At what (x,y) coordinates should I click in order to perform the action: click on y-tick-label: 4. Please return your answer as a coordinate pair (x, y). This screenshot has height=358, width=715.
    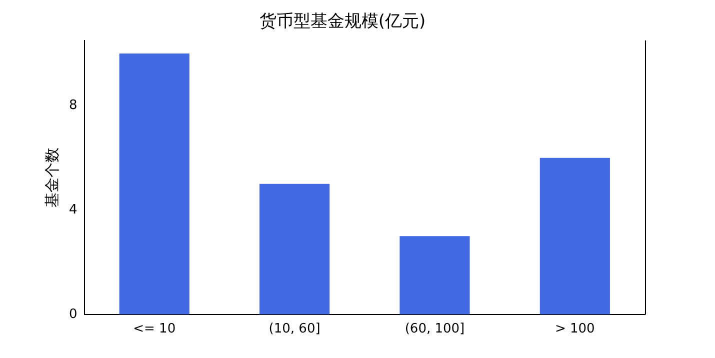
    Looking at the image, I should click on (73, 210).